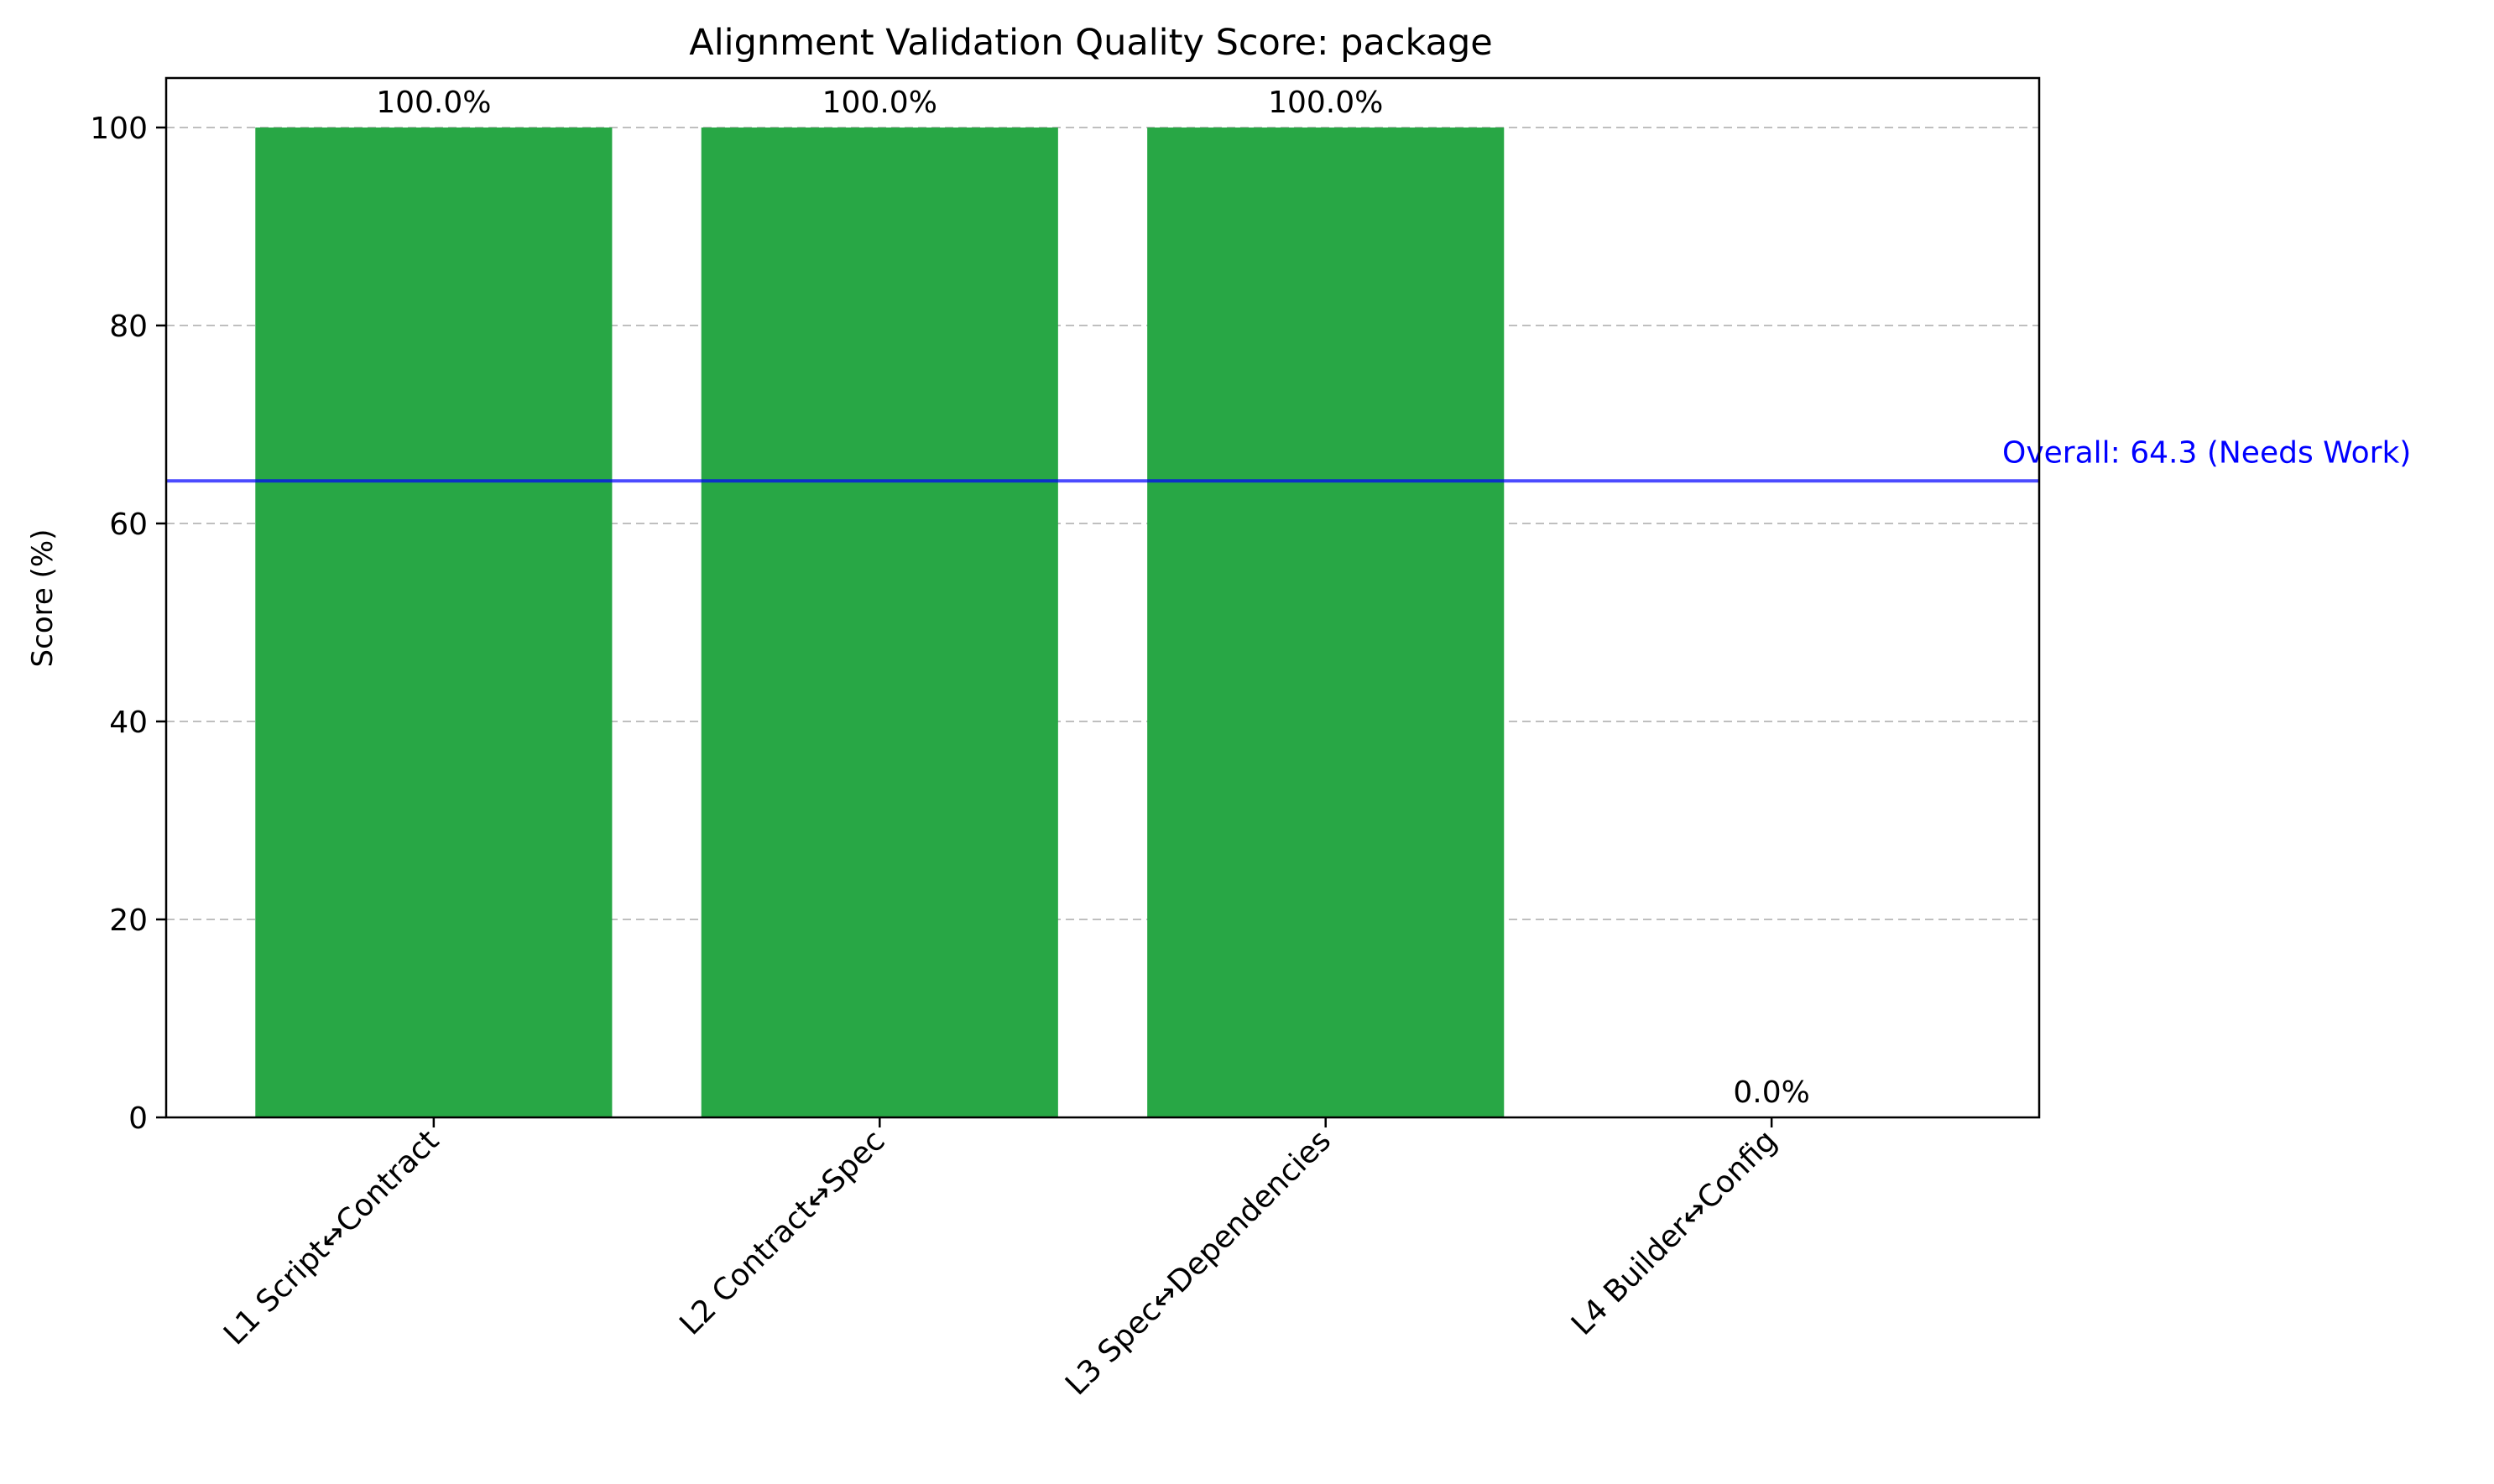 The width and height of the screenshot is (2494, 1484). Describe the element at coordinates (128, 525) in the screenshot. I see `y-tick-label: 60` at that location.